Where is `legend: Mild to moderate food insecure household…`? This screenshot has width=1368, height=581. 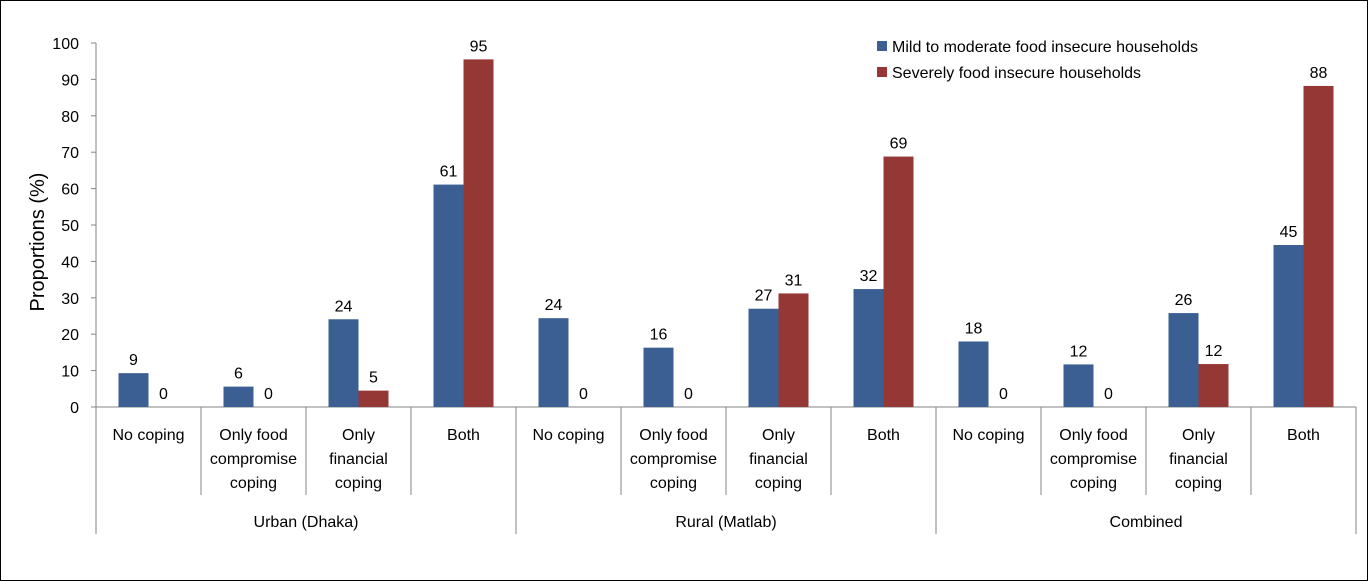 legend: Mild to moderate food insecure household… is located at coordinates (1037, 60).